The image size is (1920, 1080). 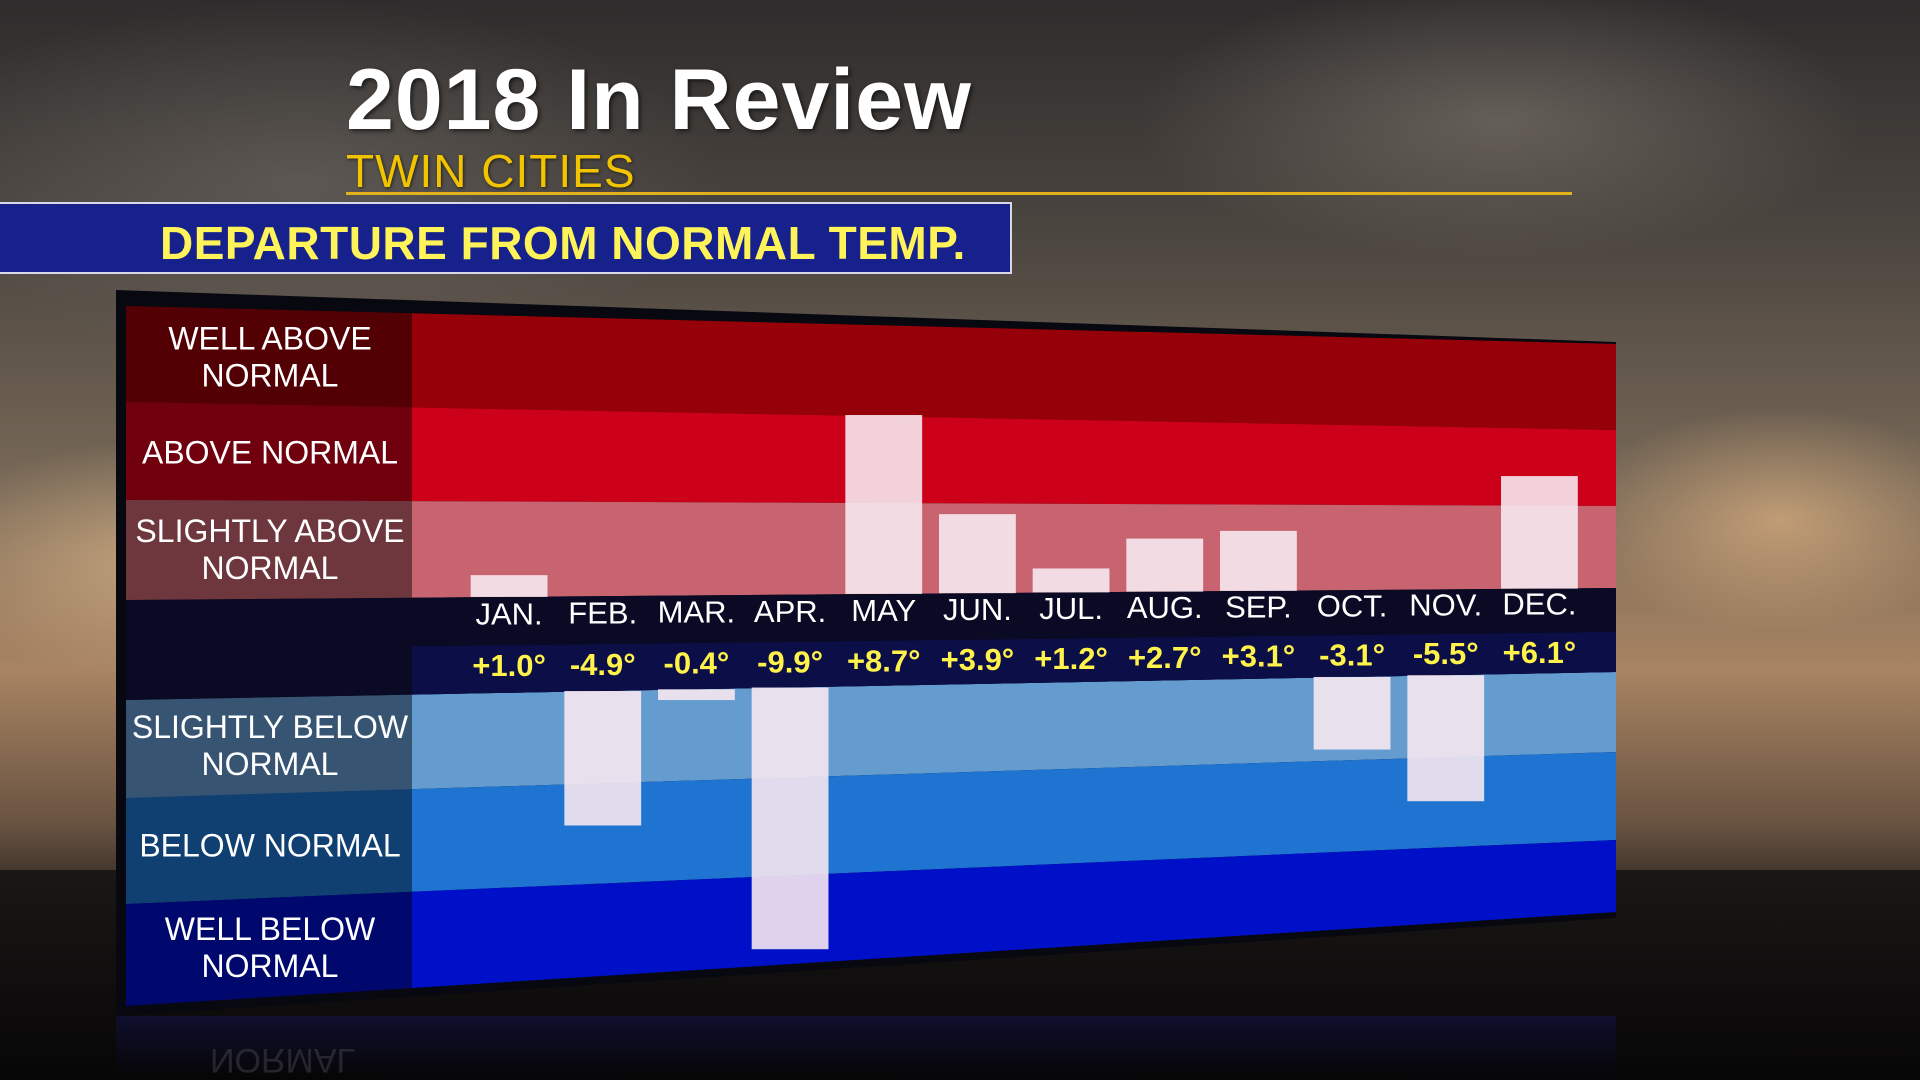 What do you see at coordinates (790, 611) in the screenshot?
I see `month-label: APR.` at bounding box center [790, 611].